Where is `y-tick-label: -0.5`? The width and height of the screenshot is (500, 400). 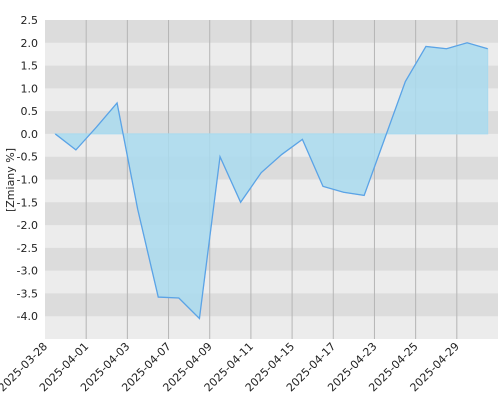 y-tick-label: -0.5 is located at coordinates (27, 157).